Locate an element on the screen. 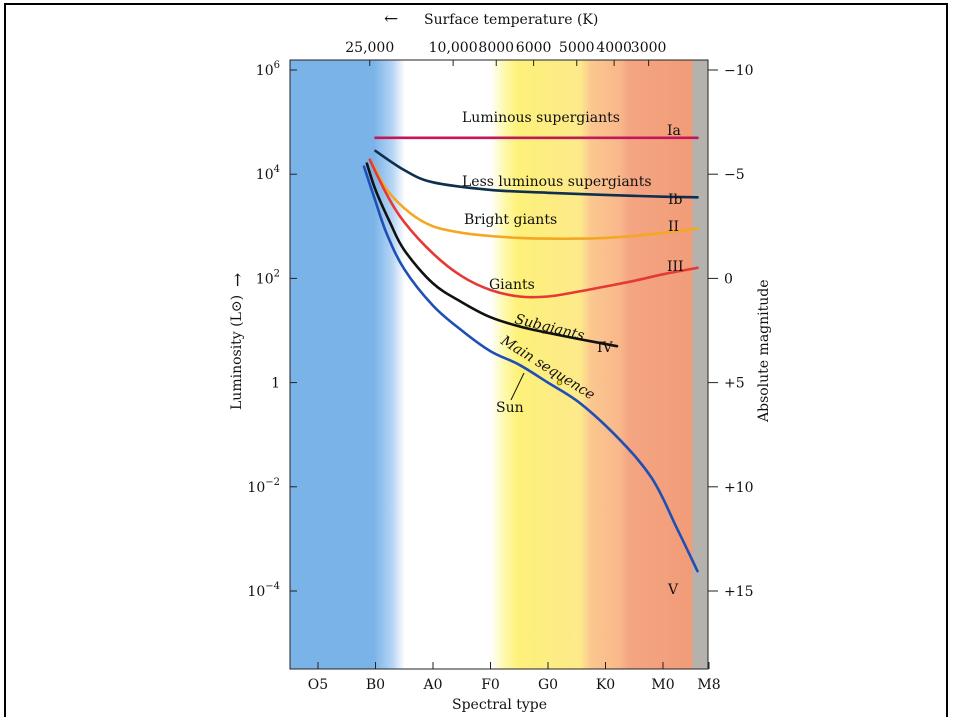  label-luminous-supergiants: Luminous supergiants is located at coordinates (541, 118).